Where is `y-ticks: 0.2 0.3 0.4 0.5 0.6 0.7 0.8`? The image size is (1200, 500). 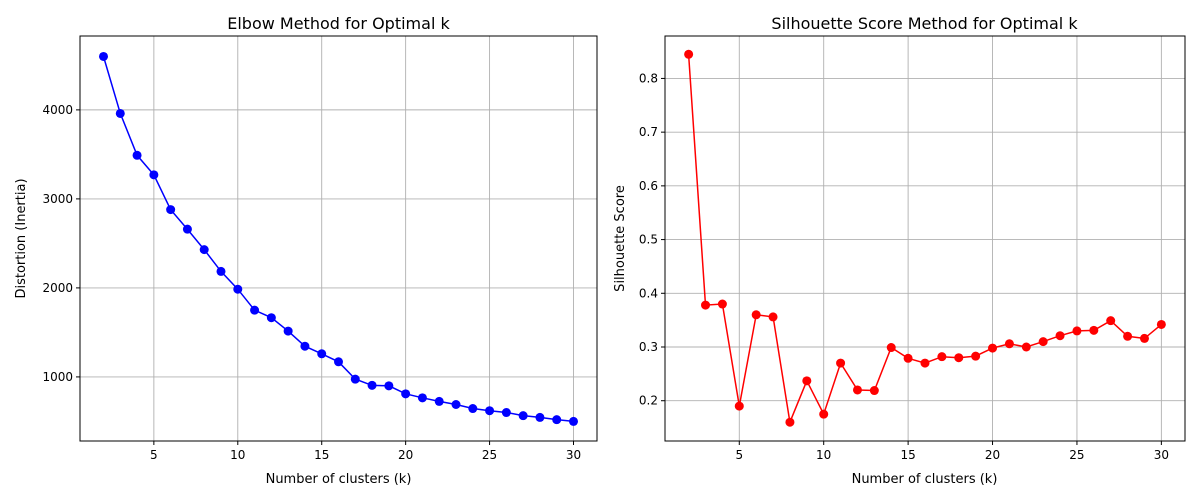 y-ticks: 0.2 0.3 0.4 0.5 0.6 0.7 0.8 is located at coordinates (652, 239).